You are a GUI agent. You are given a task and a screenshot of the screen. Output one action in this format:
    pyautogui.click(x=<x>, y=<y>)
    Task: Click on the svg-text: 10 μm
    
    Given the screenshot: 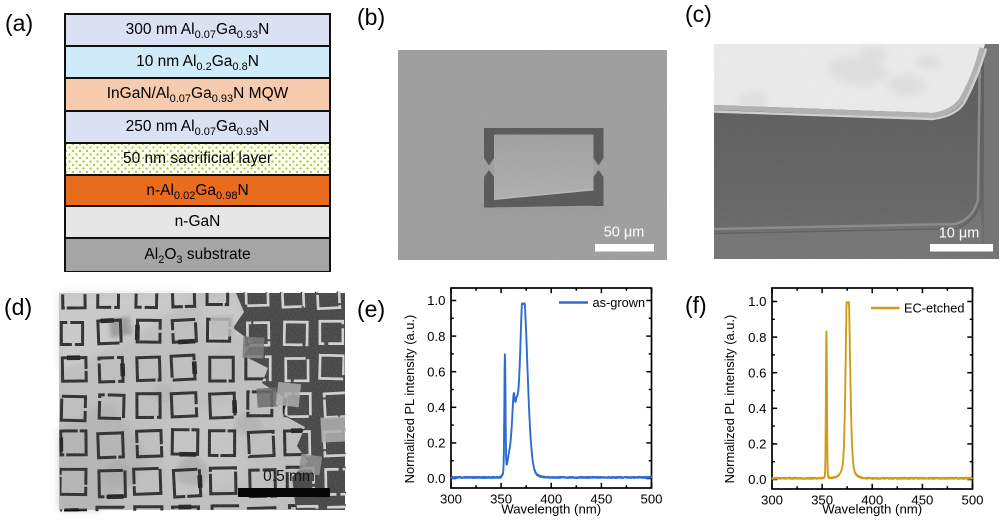 What is the action you would take?
    pyautogui.click(x=959, y=234)
    